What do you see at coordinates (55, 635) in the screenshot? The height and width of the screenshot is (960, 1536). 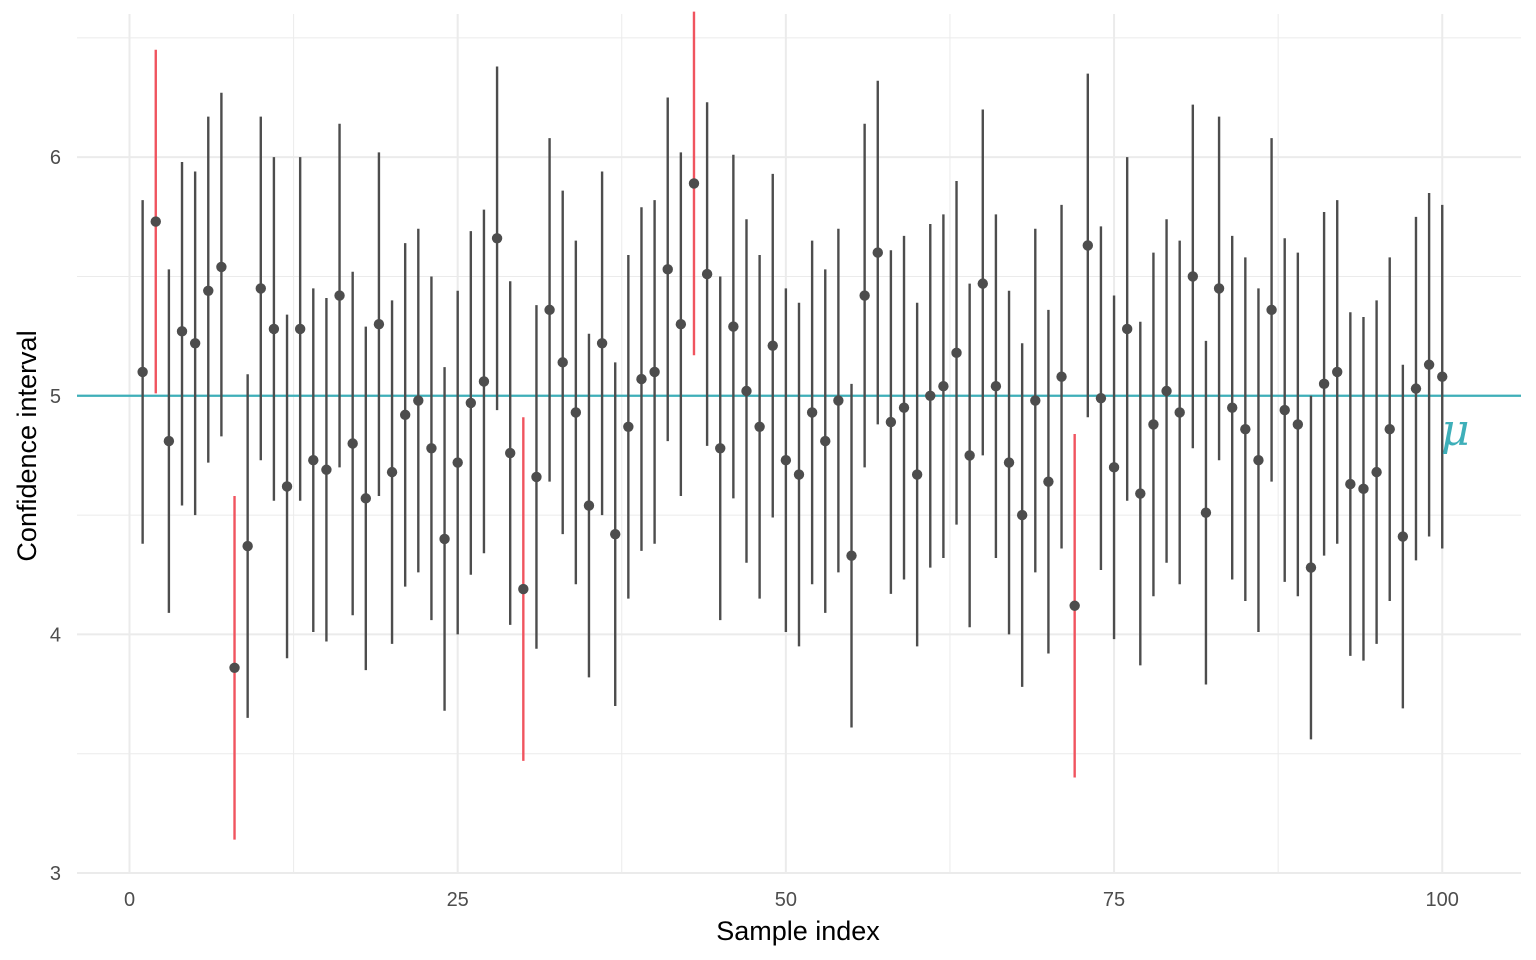 I see `y-tick-label: 4` at bounding box center [55, 635].